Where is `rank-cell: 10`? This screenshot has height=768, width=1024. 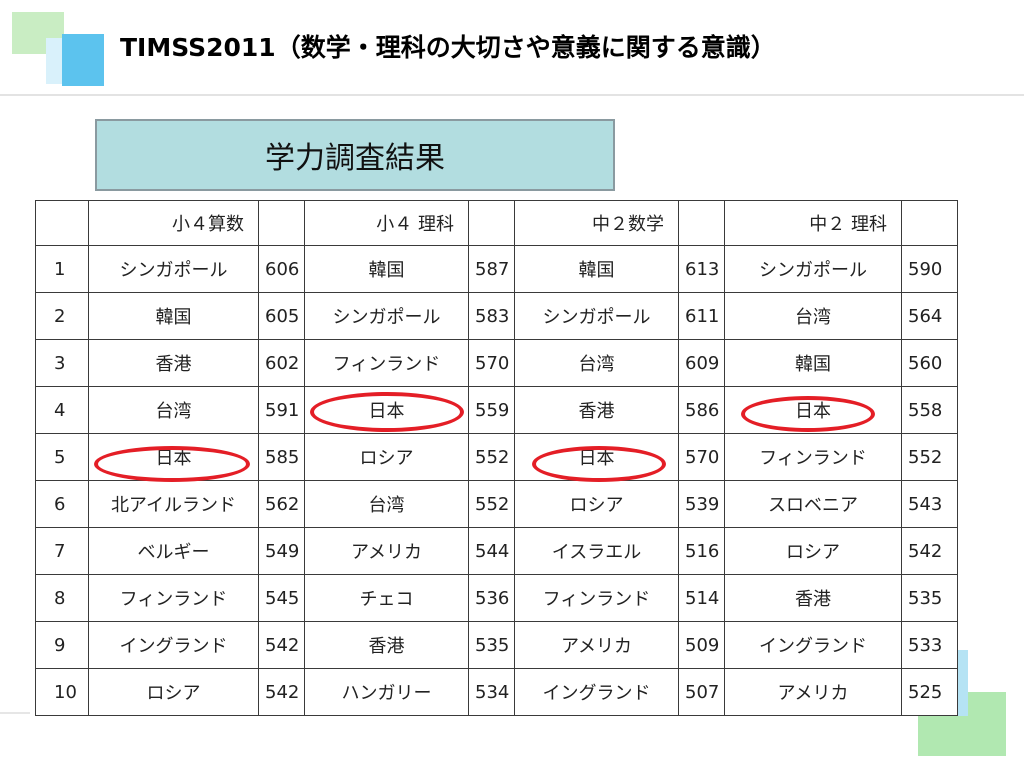
rank-cell: 10 is located at coordinates (62, 692).